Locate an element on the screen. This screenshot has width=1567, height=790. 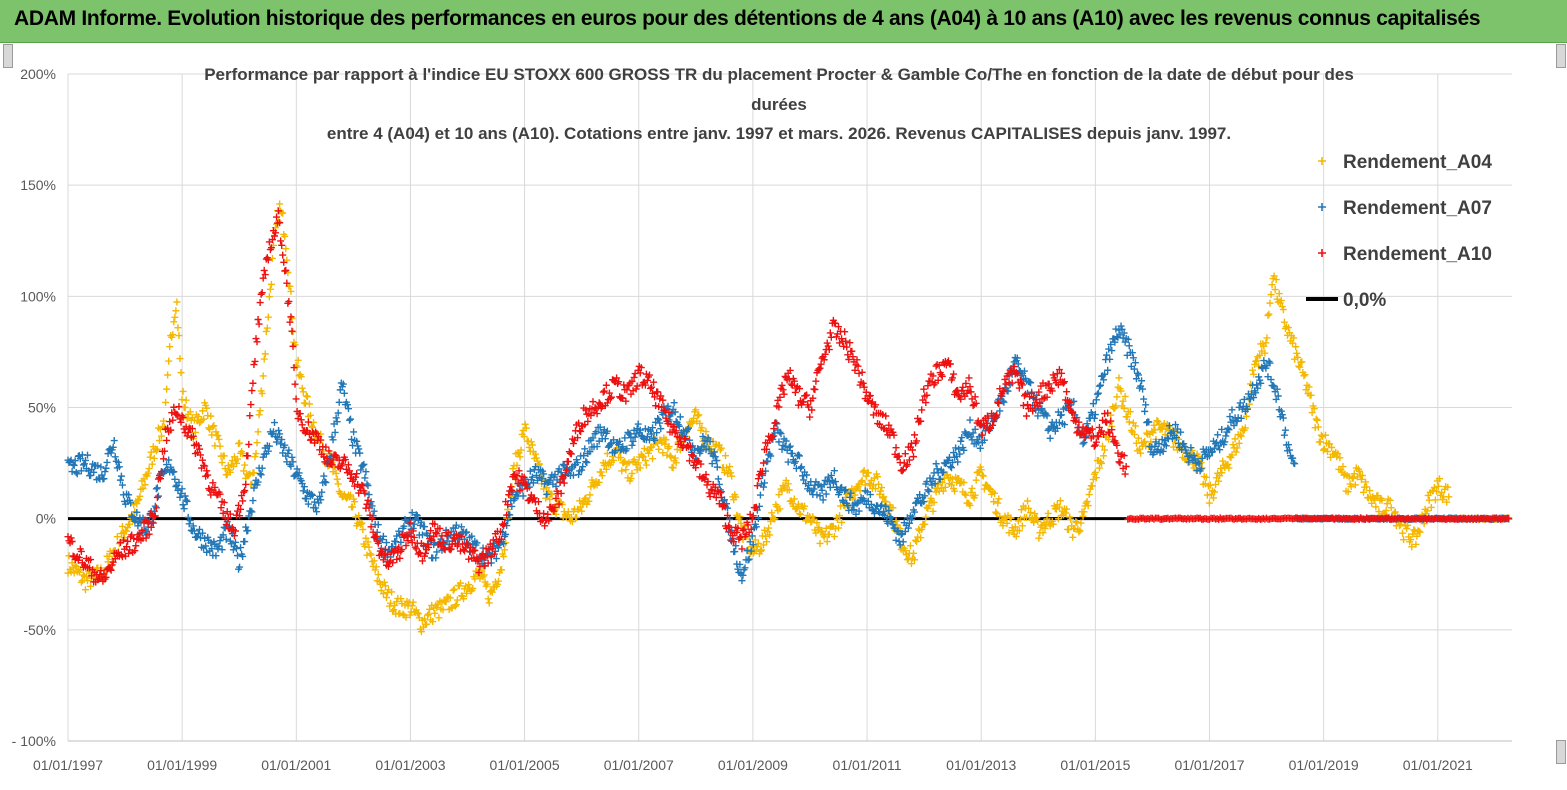
resize-handle-bottom-right is located at coordinates (1561, 752).